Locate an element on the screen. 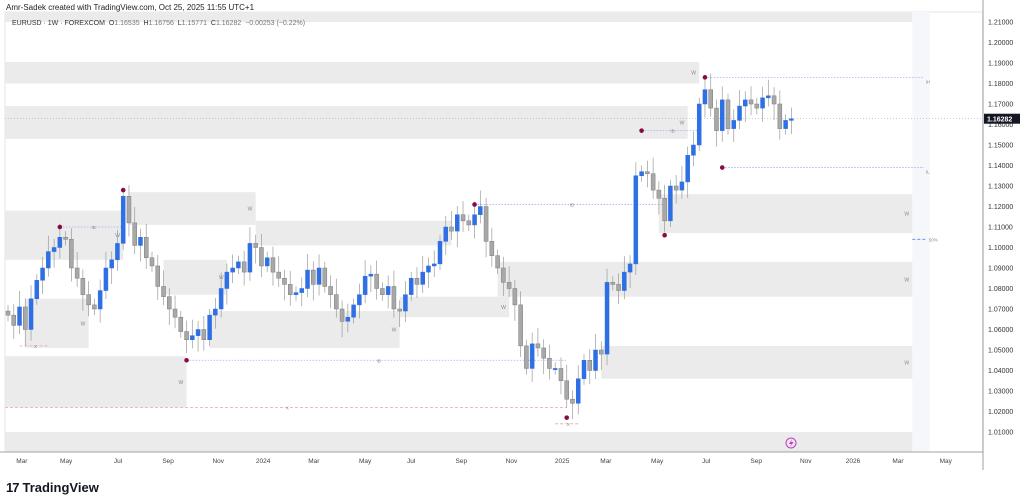 This screenshot has height=503, width=1024. price-tick: 1.06000 is located at coordinates (1000, 330).